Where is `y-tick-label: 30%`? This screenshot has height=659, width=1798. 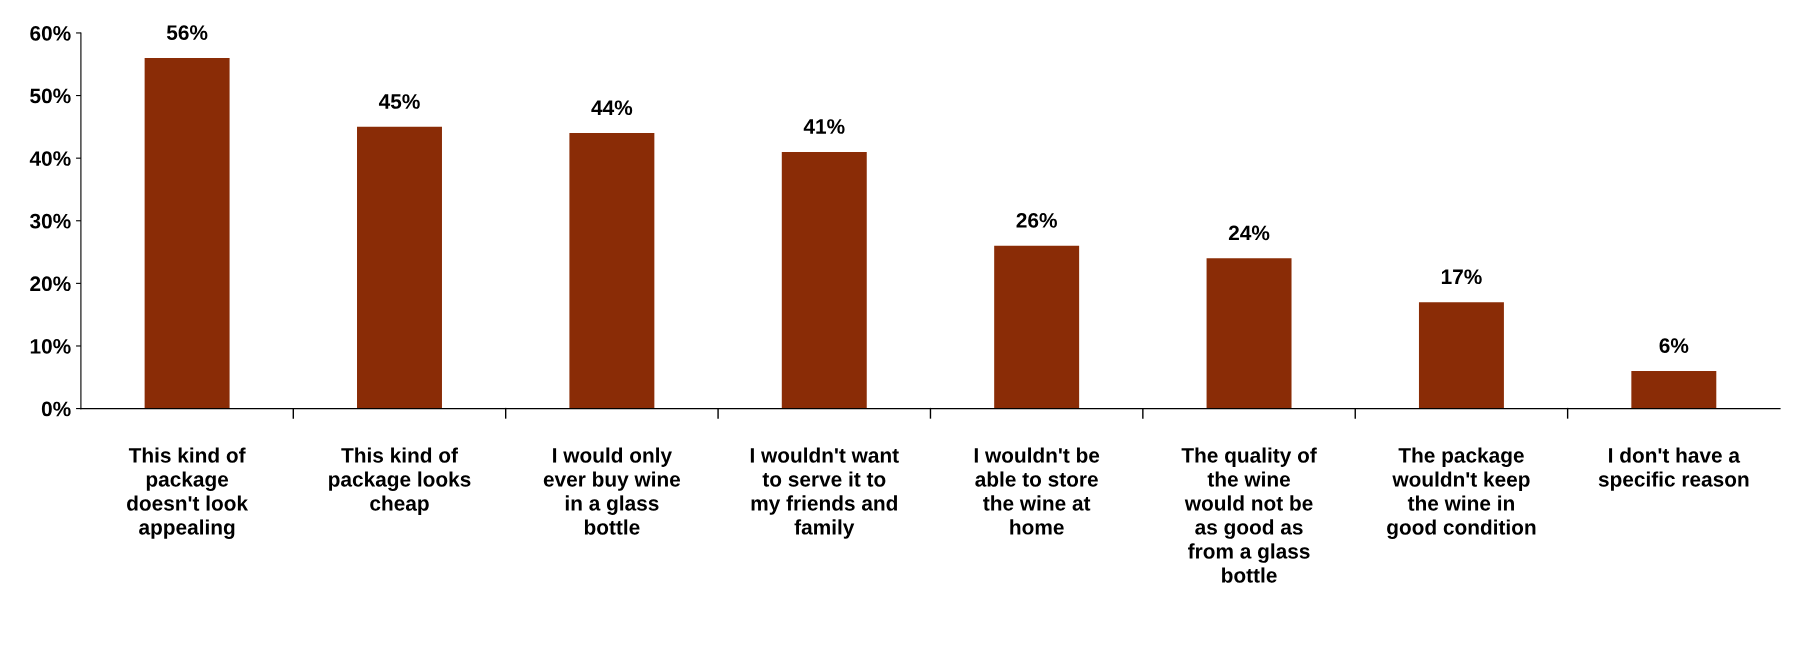 y-tick-label: 30% is located at coordinates (50, 221).